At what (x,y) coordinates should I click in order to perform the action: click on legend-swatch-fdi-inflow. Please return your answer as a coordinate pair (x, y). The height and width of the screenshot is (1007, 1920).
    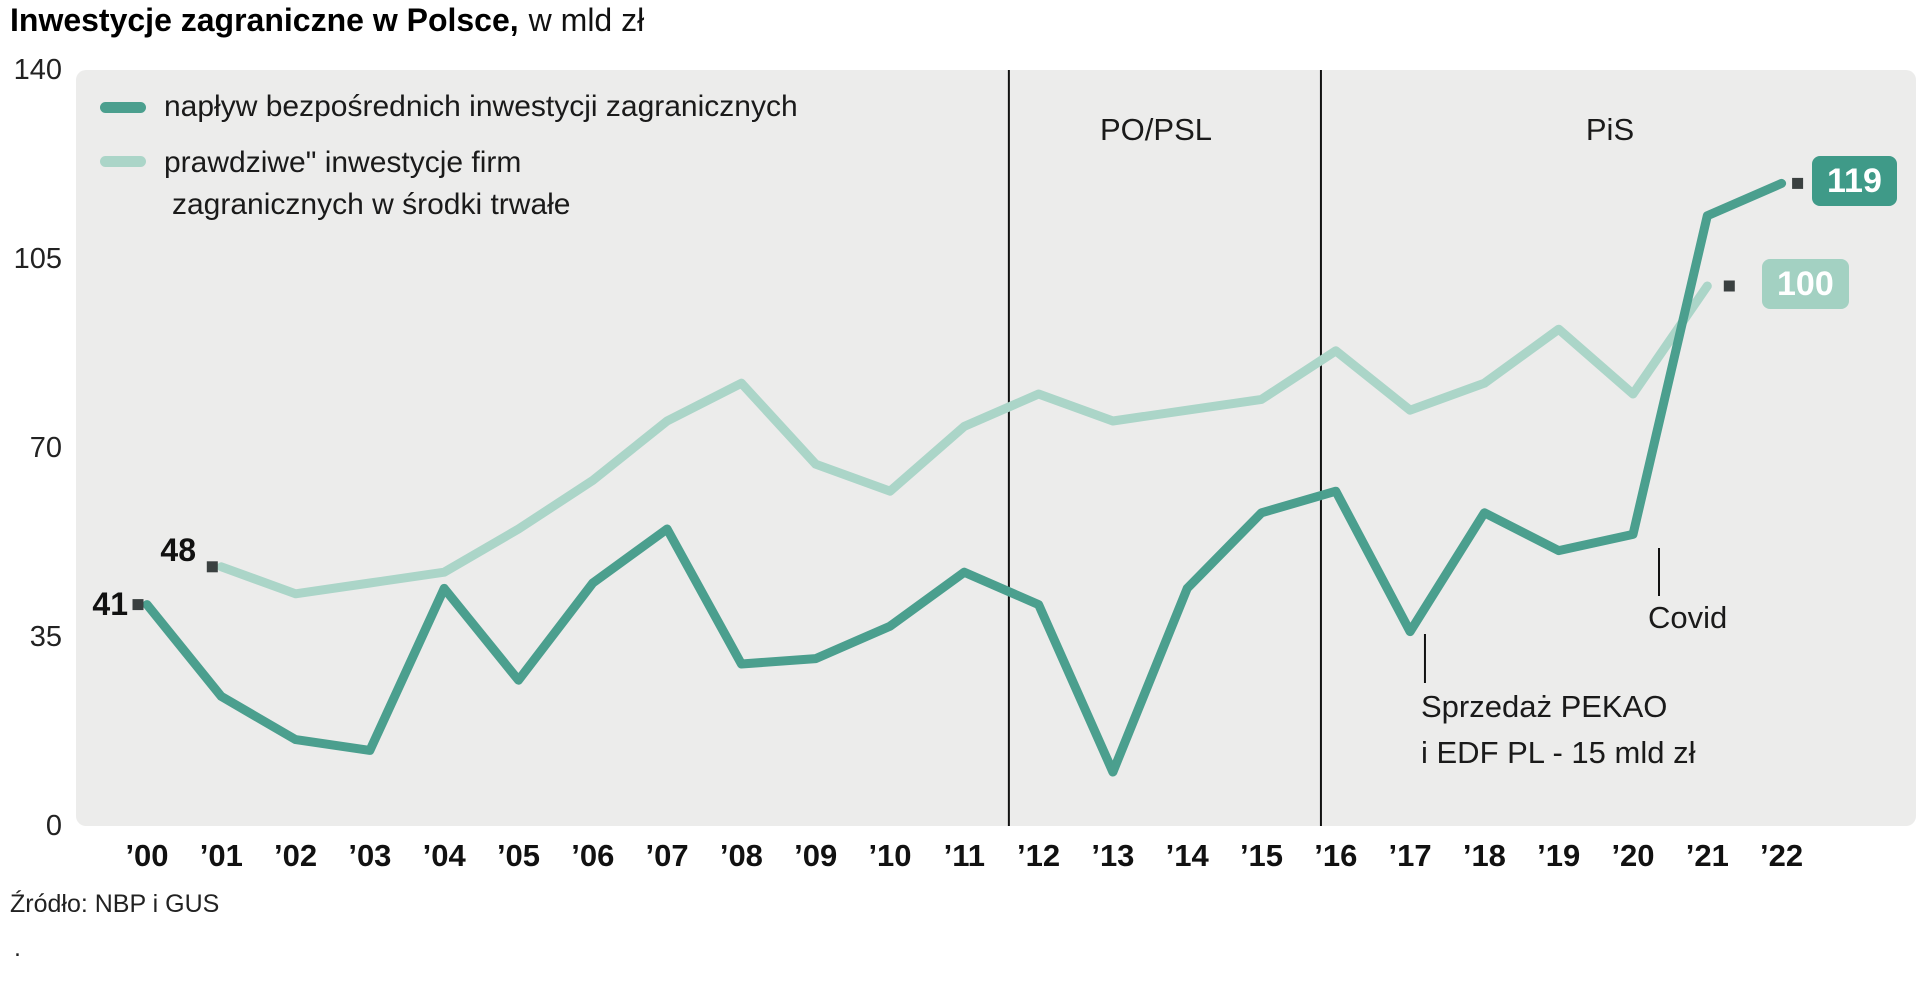
    Looking at the image, I should click on (123, 107).